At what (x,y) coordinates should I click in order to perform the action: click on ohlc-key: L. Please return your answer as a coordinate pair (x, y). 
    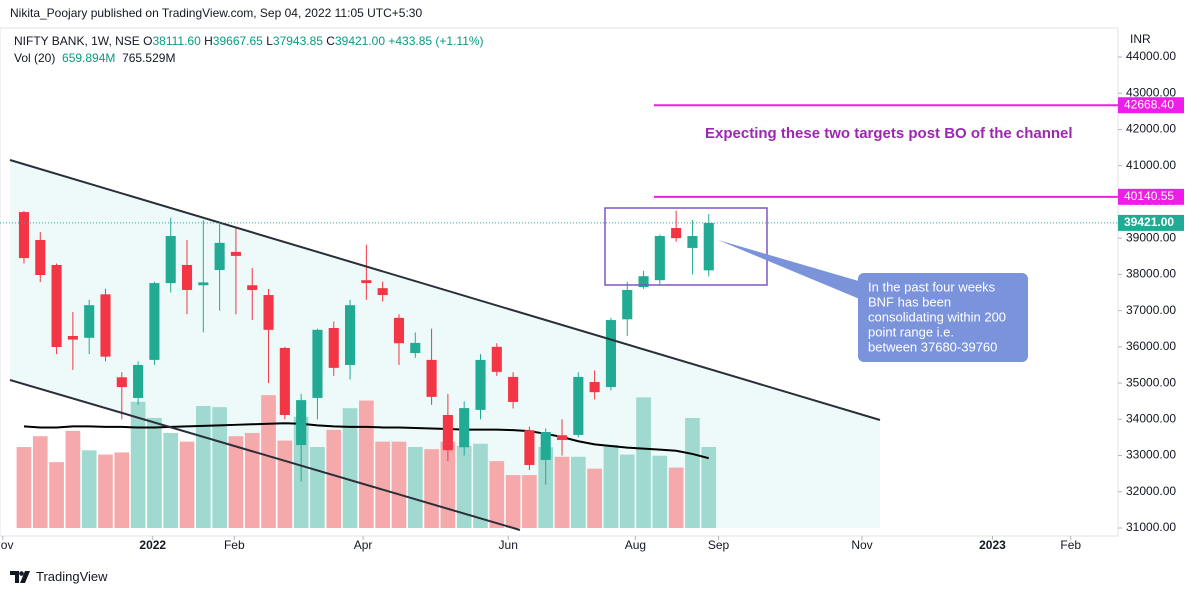
    Looking at the image, I should click on (269, 41).